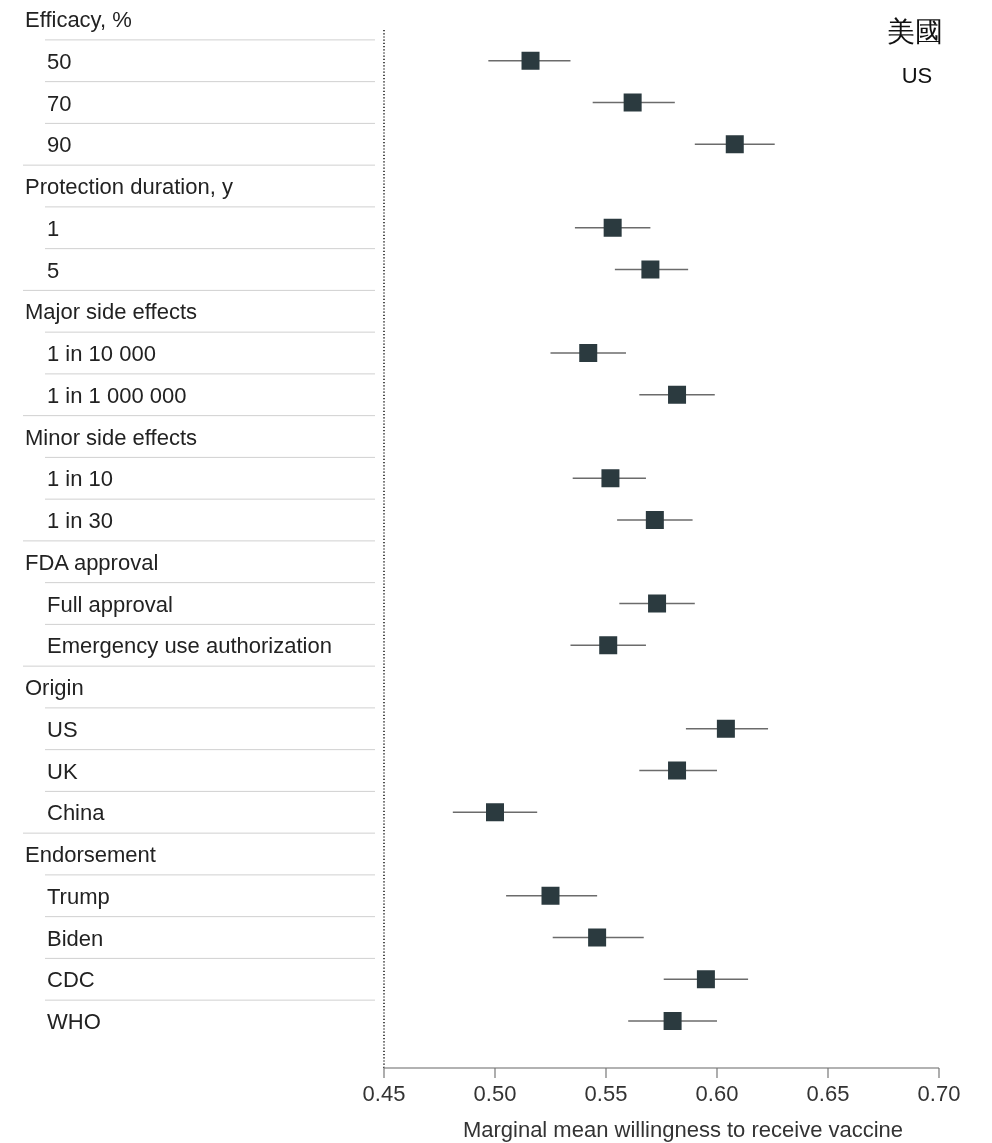 Image resolution: width=992 pixels, height=1143 pixels. Describe the element at coordinates (78, 896) in the screenshot. I see `y-tick-label: Trump` at that location.